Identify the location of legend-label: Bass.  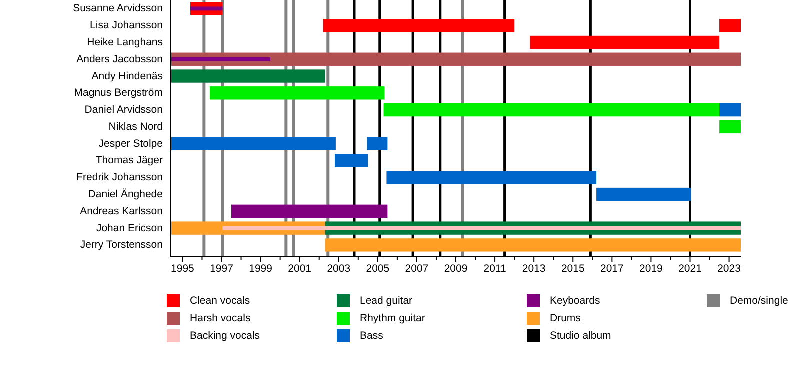
(372, 336).